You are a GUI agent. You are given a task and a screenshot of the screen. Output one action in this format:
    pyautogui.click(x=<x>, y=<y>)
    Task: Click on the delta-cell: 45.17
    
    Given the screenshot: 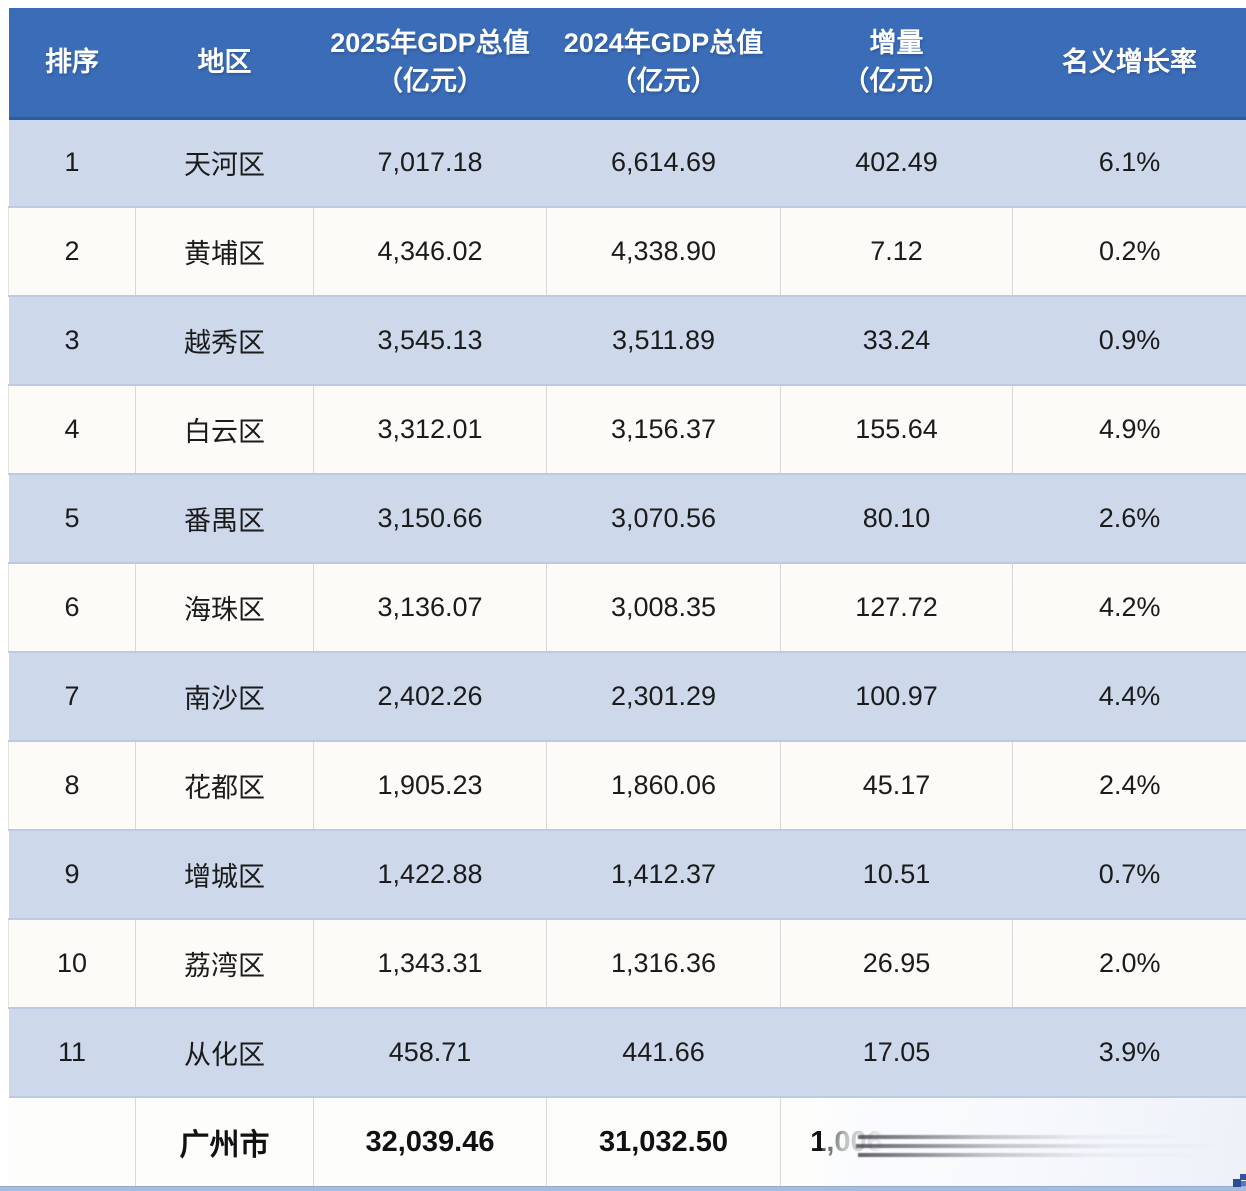 What is the action you would take?
    pyautogui.click(x=896, y=785)
    